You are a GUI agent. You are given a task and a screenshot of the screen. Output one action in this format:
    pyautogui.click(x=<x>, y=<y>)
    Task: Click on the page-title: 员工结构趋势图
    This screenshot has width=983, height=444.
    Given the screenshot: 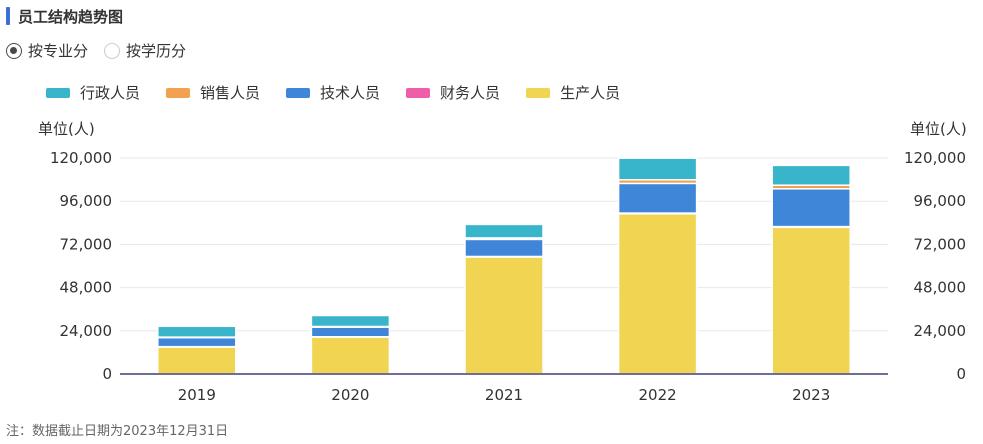 What is the action you would take?
    pyautogui.click(x=71, y=16)
    